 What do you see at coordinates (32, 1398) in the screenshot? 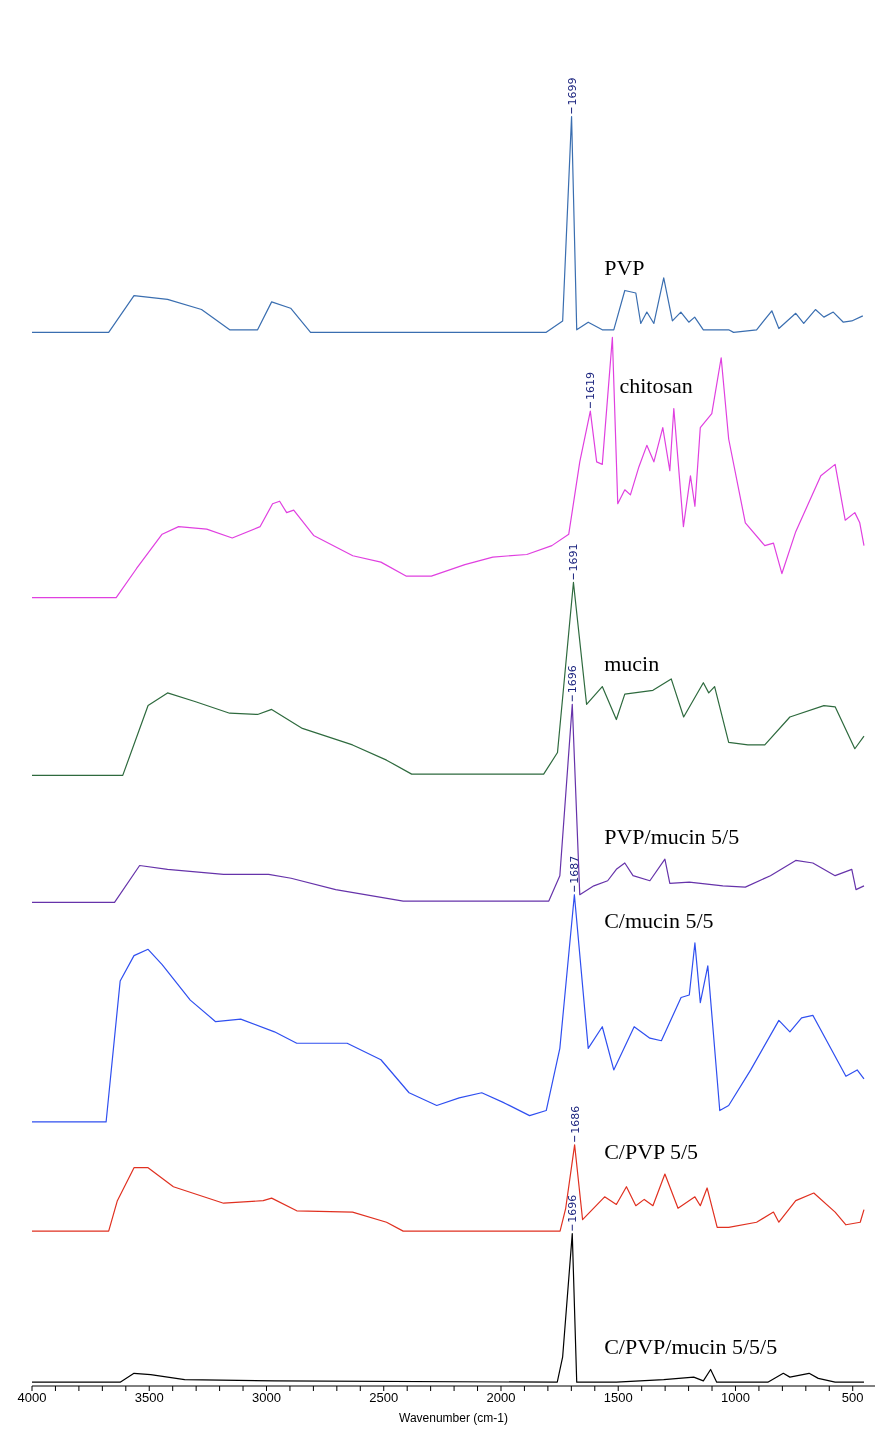
I see `x-tick-label: 4000` at bounding box center [32, 1398].